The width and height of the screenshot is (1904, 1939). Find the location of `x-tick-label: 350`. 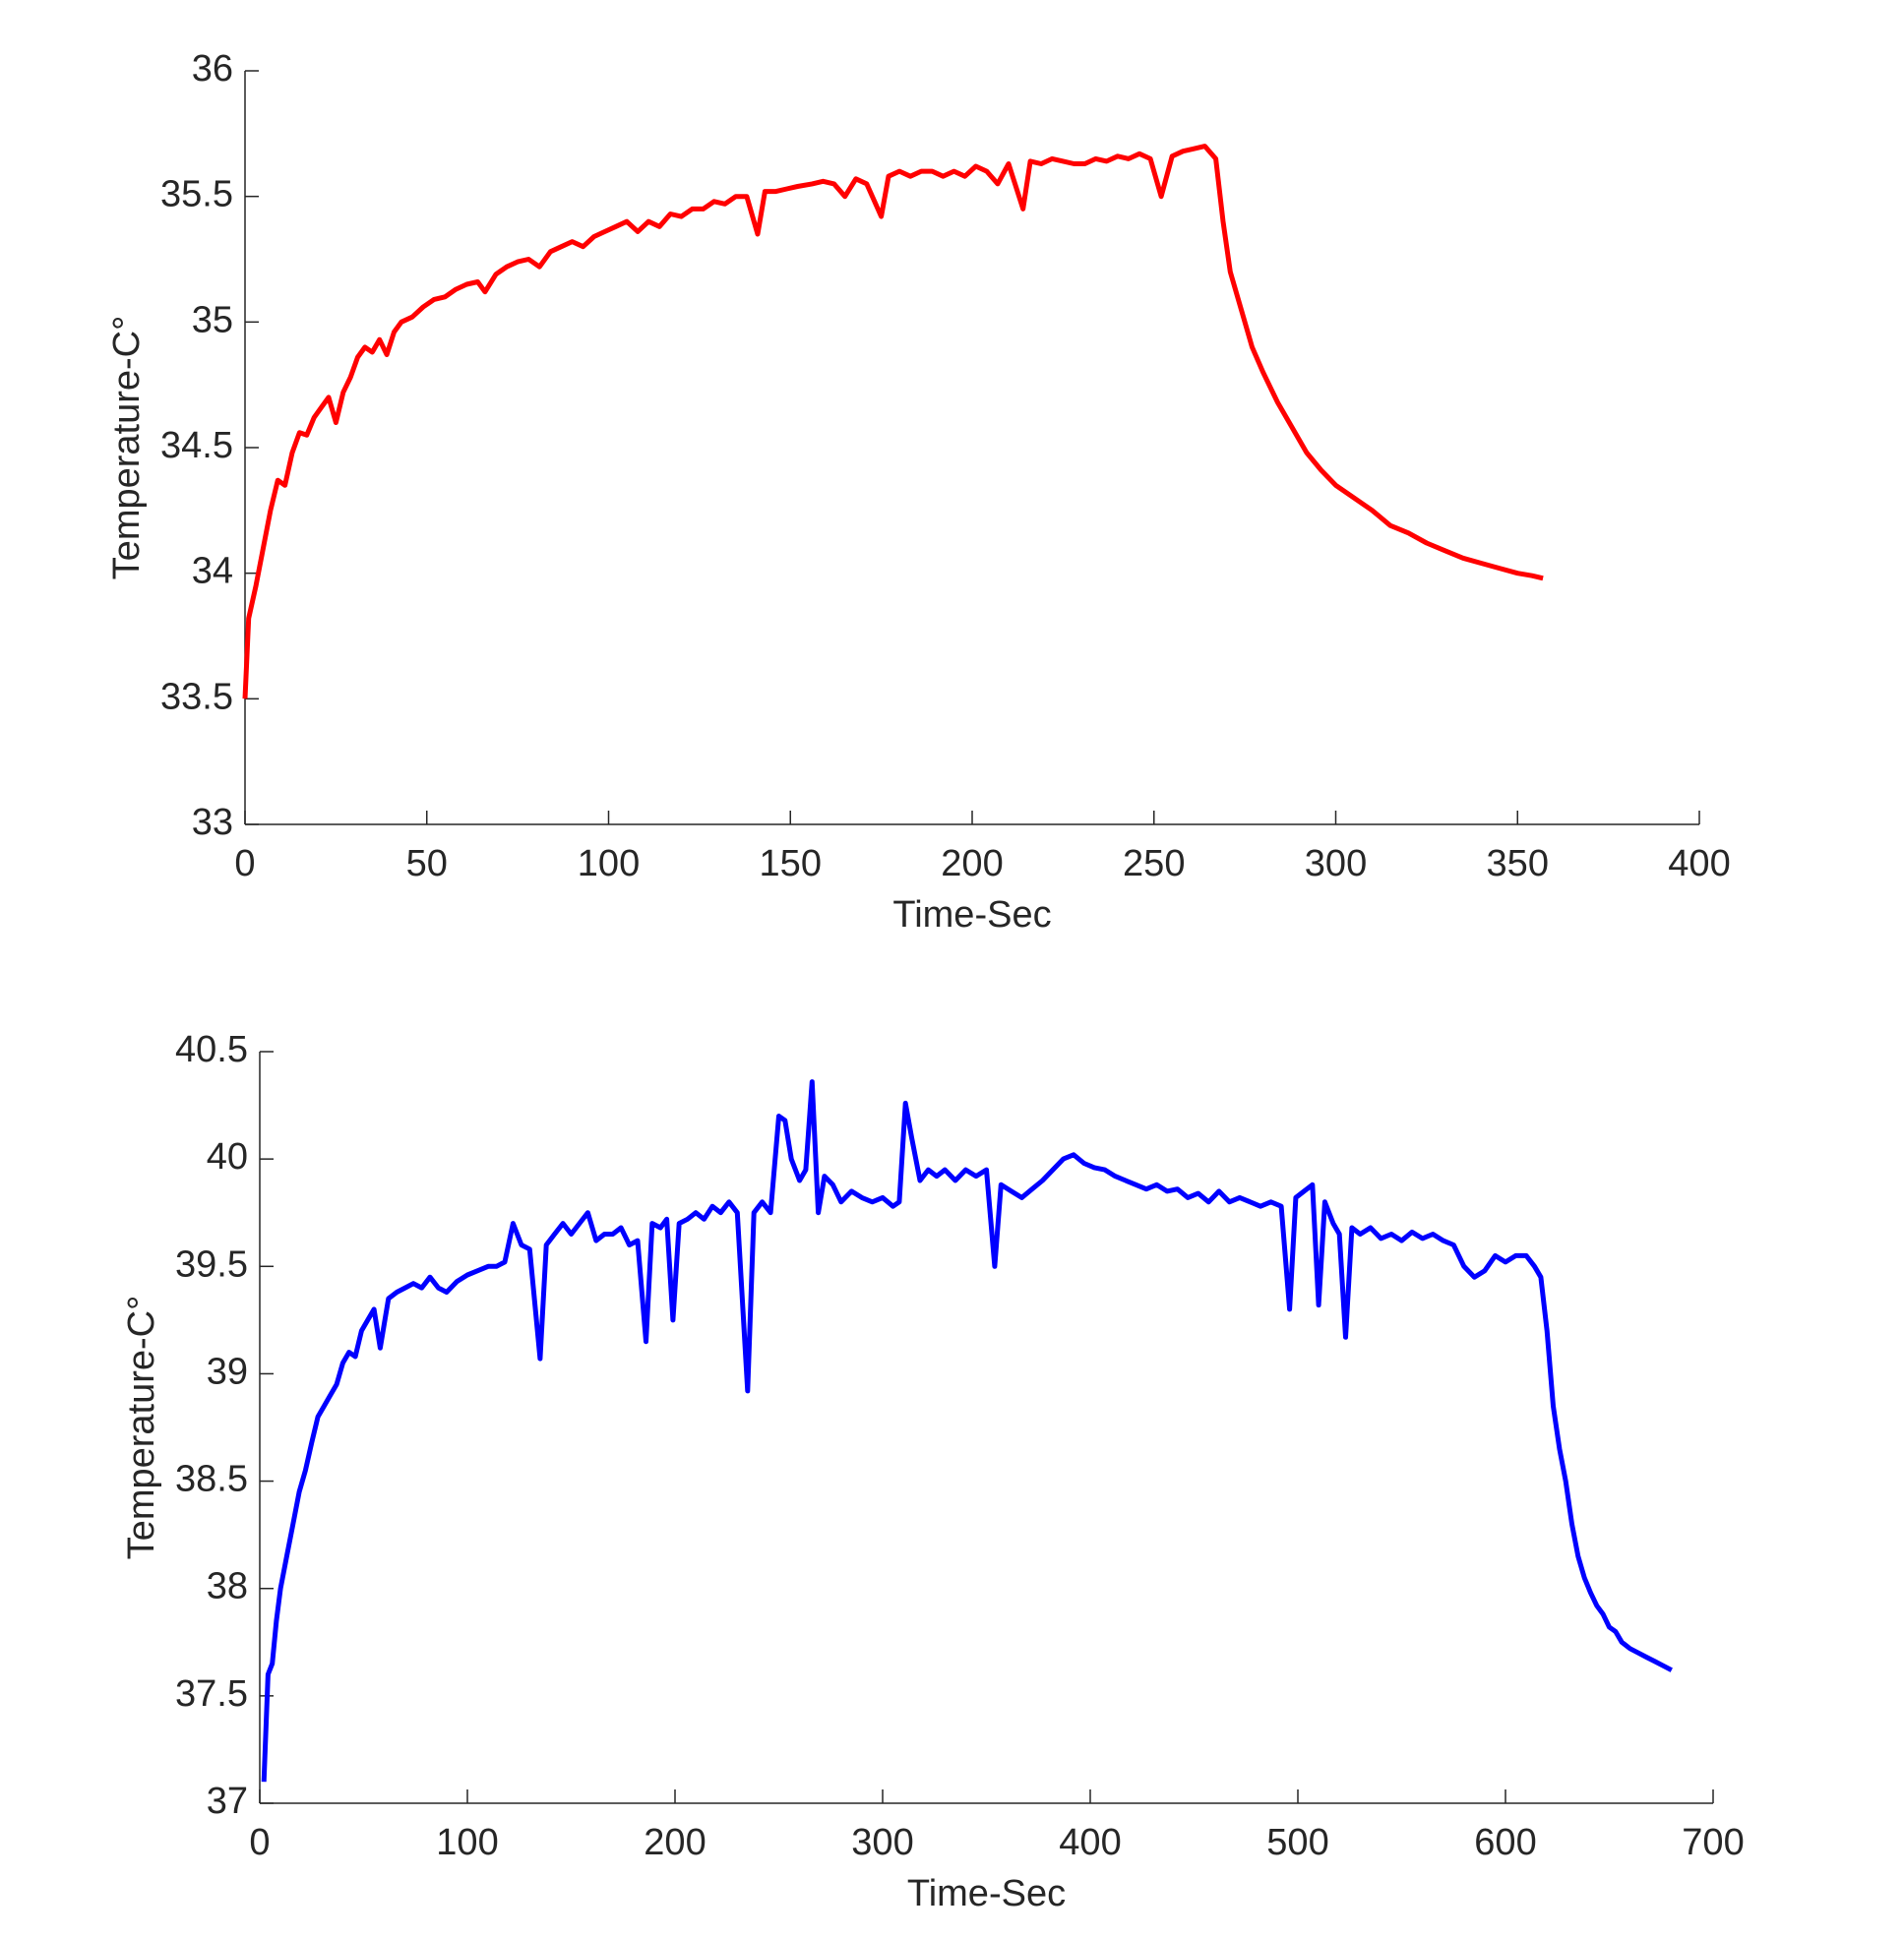

x-tick-label: 350 is located at coordinates (1518, 863).